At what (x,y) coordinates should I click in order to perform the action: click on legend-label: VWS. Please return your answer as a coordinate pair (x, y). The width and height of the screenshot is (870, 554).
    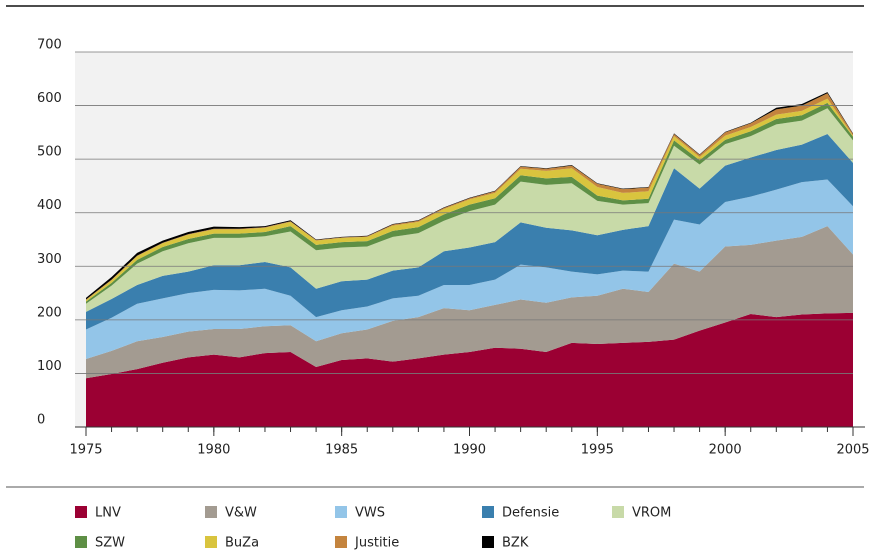
    Looking at the image, I should click on (370, 513).